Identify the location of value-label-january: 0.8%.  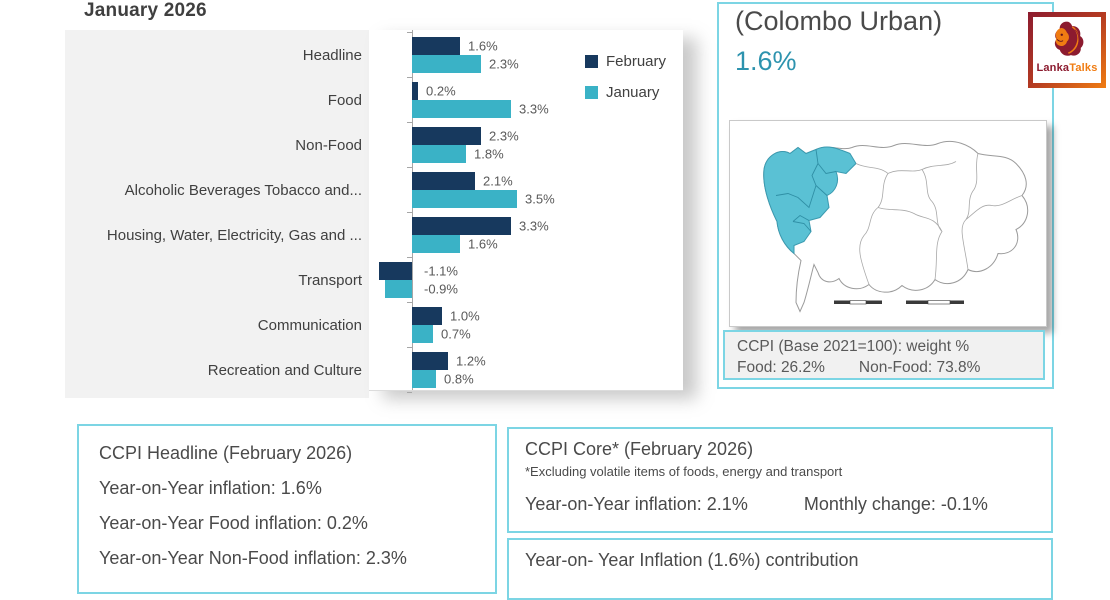
(459, 379).